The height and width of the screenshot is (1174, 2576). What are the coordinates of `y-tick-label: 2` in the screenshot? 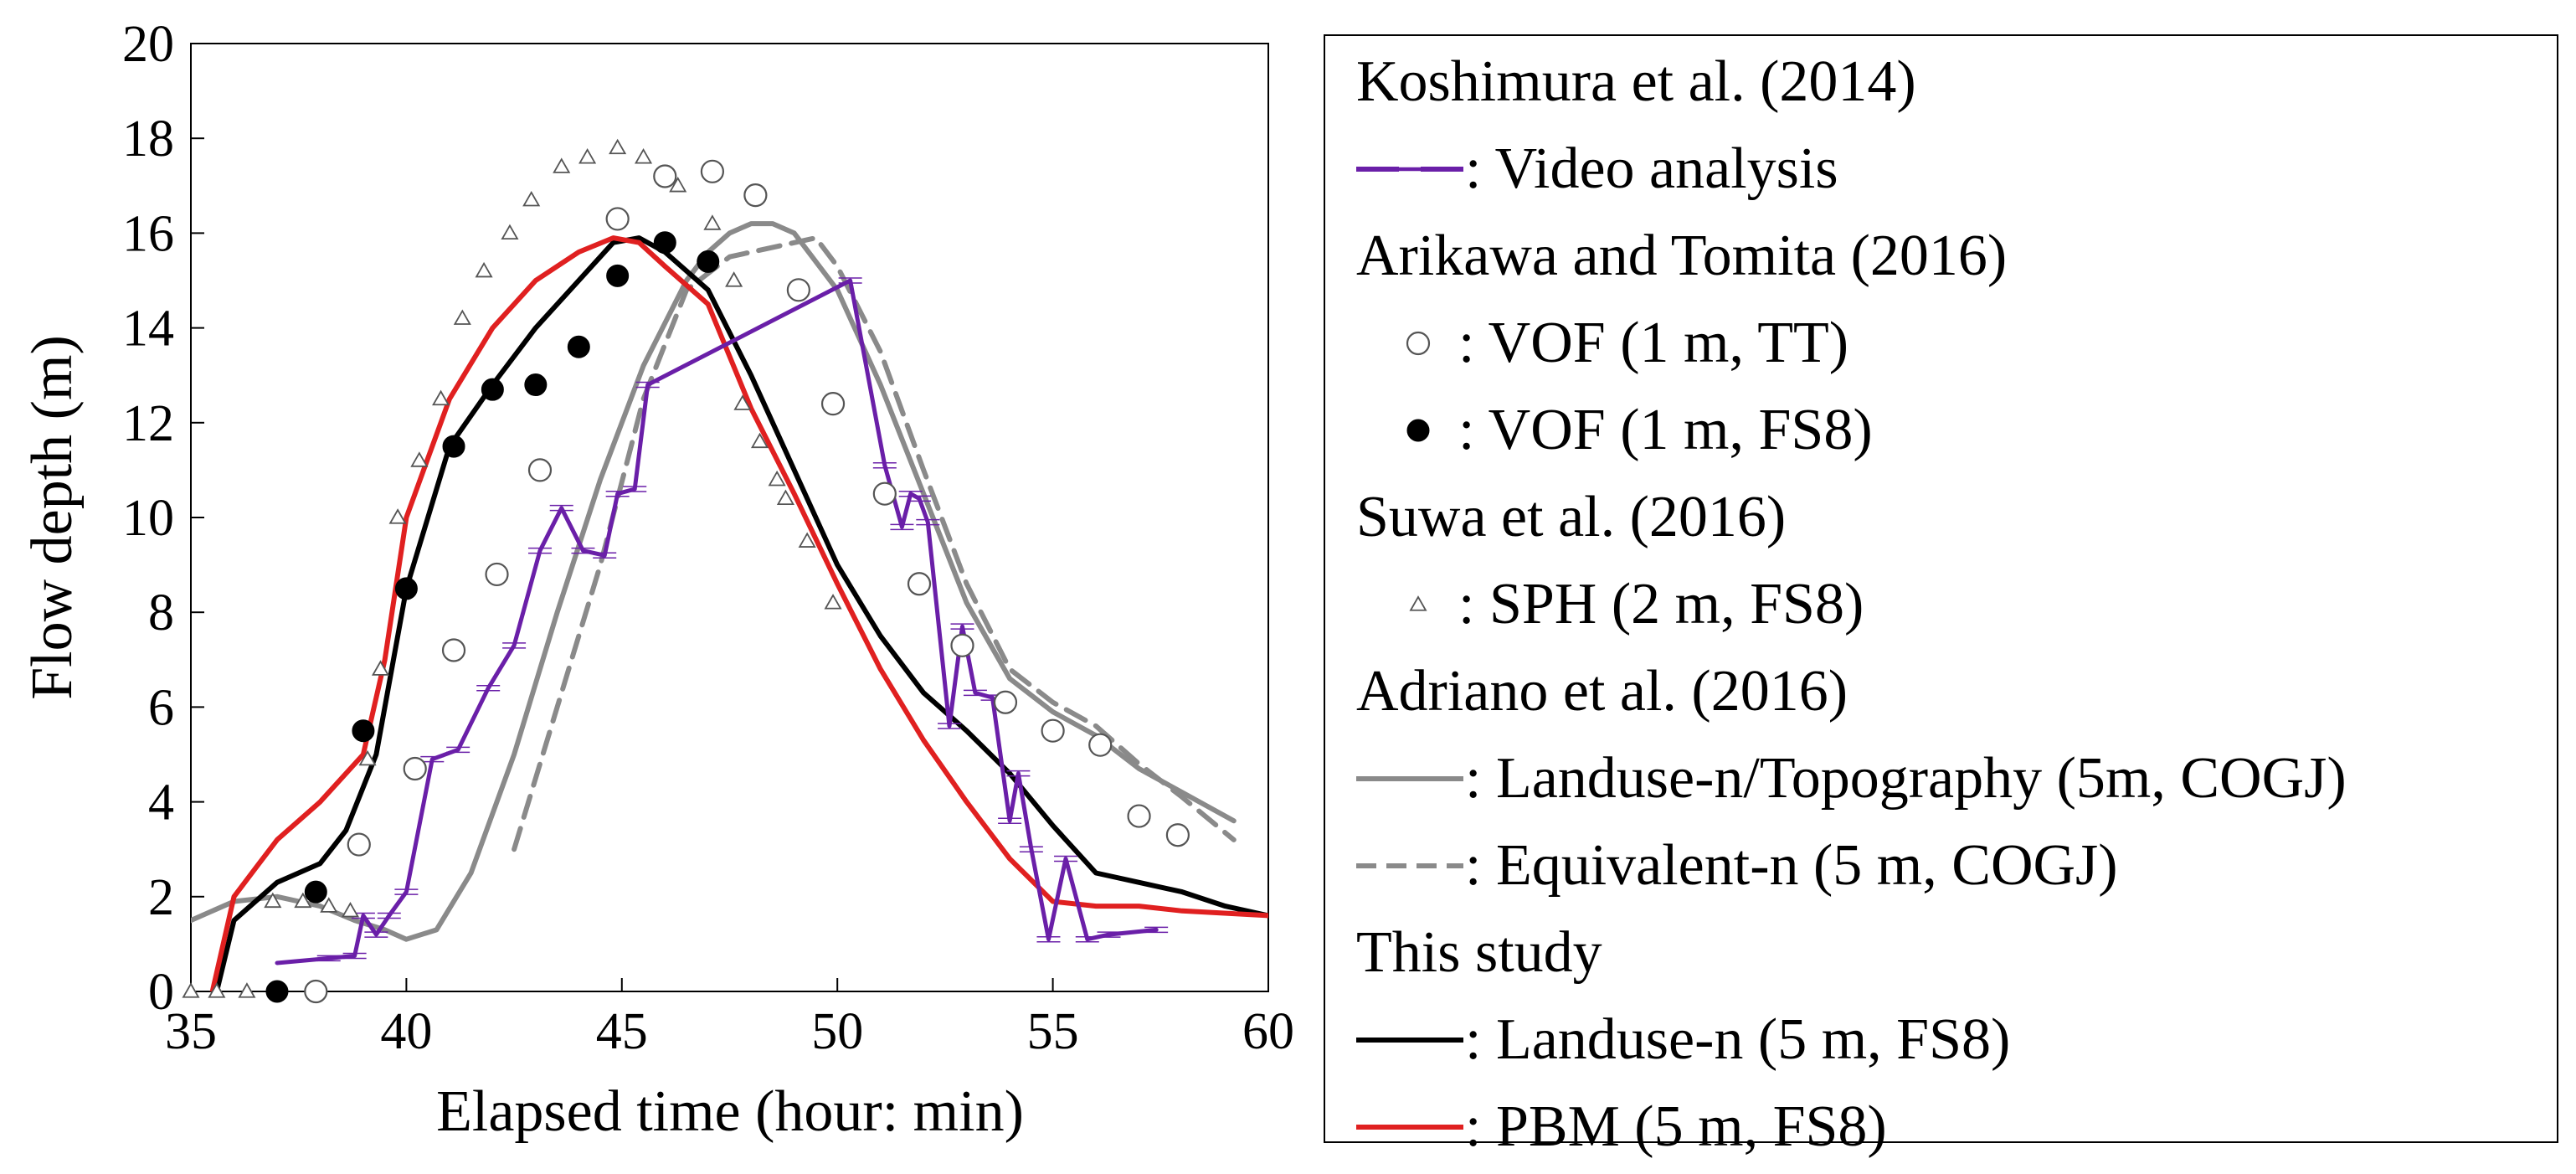 It's located at (161, 897).